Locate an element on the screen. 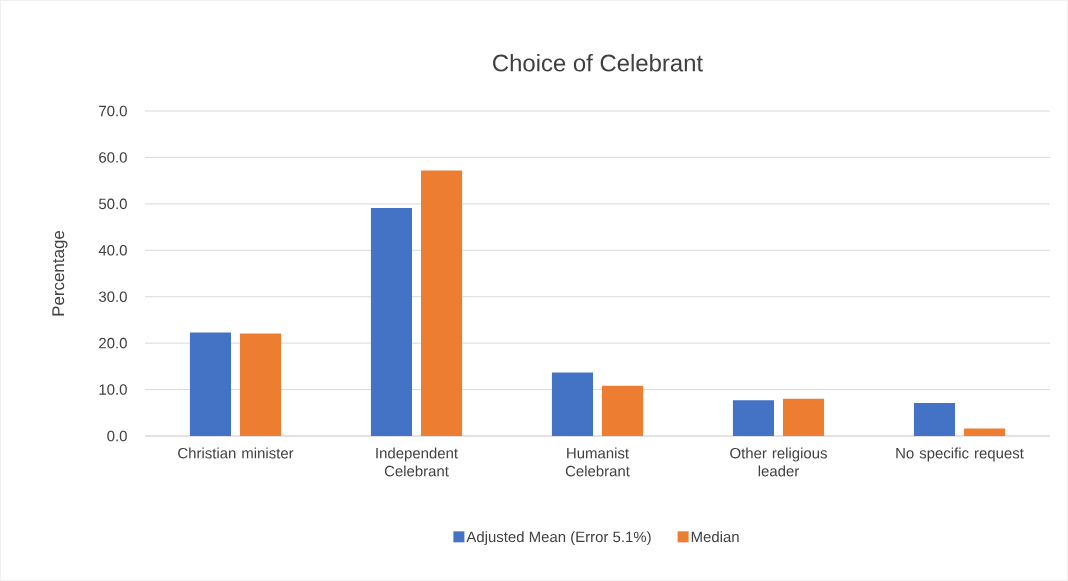 This screenshot has width=1068, height=581. y-tick-label: 70.0 is located at coordinates (113, 111).